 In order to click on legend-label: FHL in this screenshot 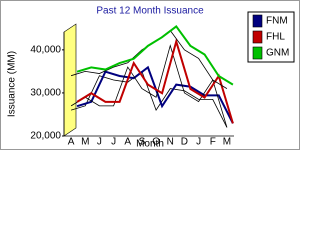, I will do `click(275, 37)`.